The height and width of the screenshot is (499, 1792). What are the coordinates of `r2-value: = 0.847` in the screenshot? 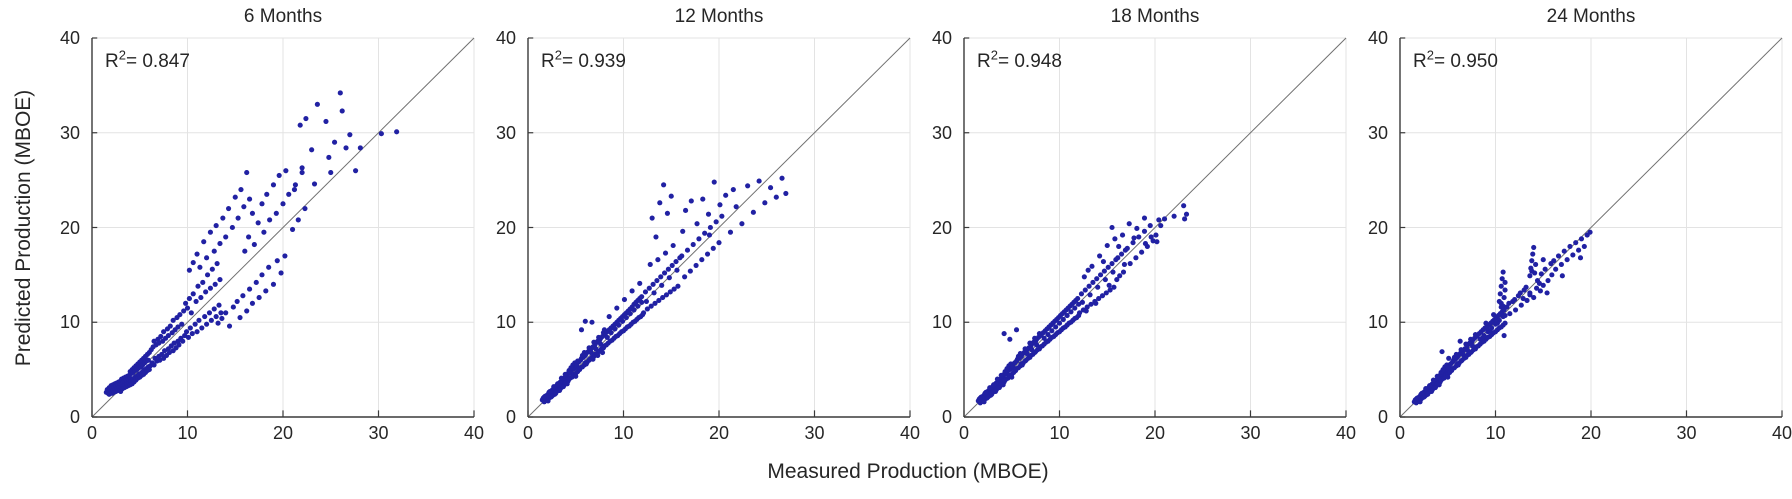 It's located at (157, 61).